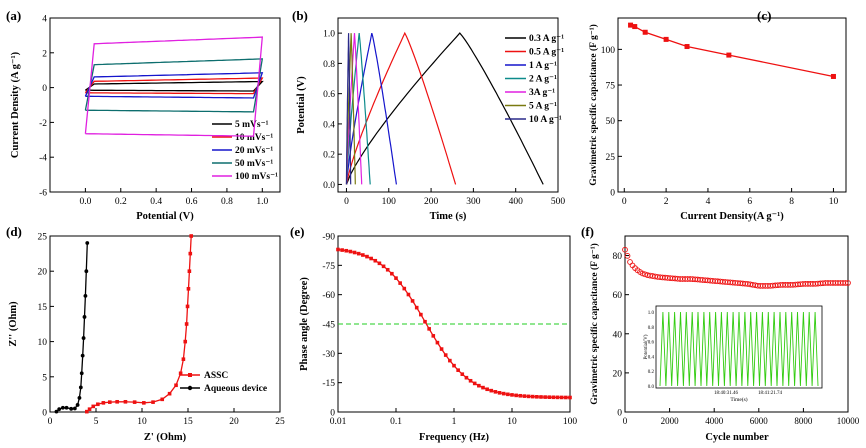 This screenshot has height=448, width=866. Describe the element at coordinates (543, 66) in the screenshot. I see `legend-label: 1 A g⁻¹` at that location.